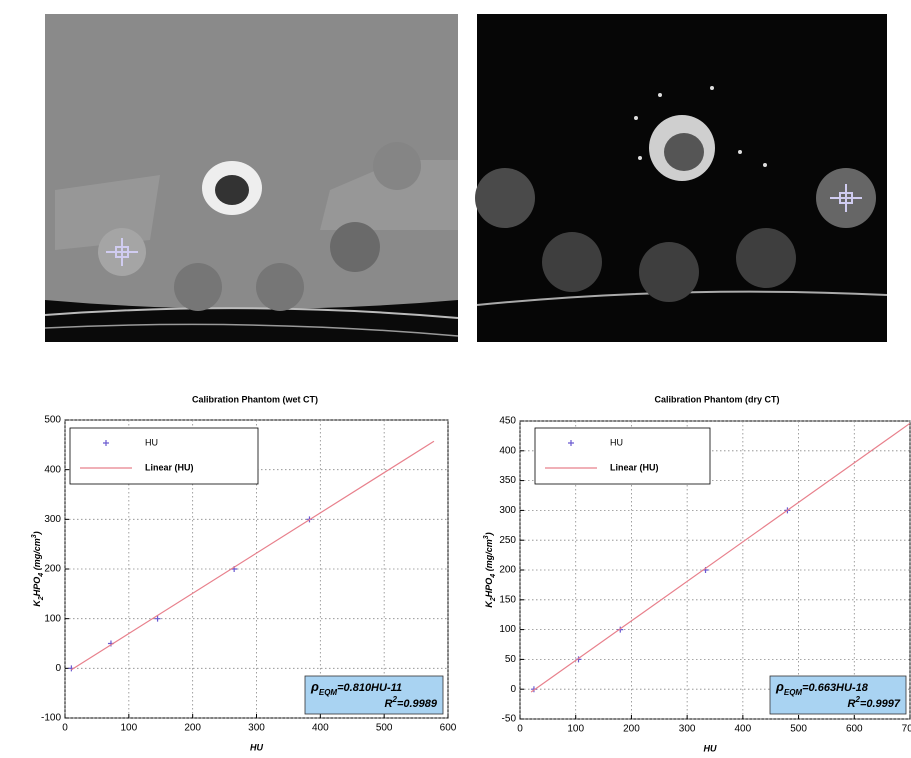 This screenshot has width=911, height=758. Describe the element at coordinates (511, 659) in the screenshot. I see `y-tick-label: 50` at that location.